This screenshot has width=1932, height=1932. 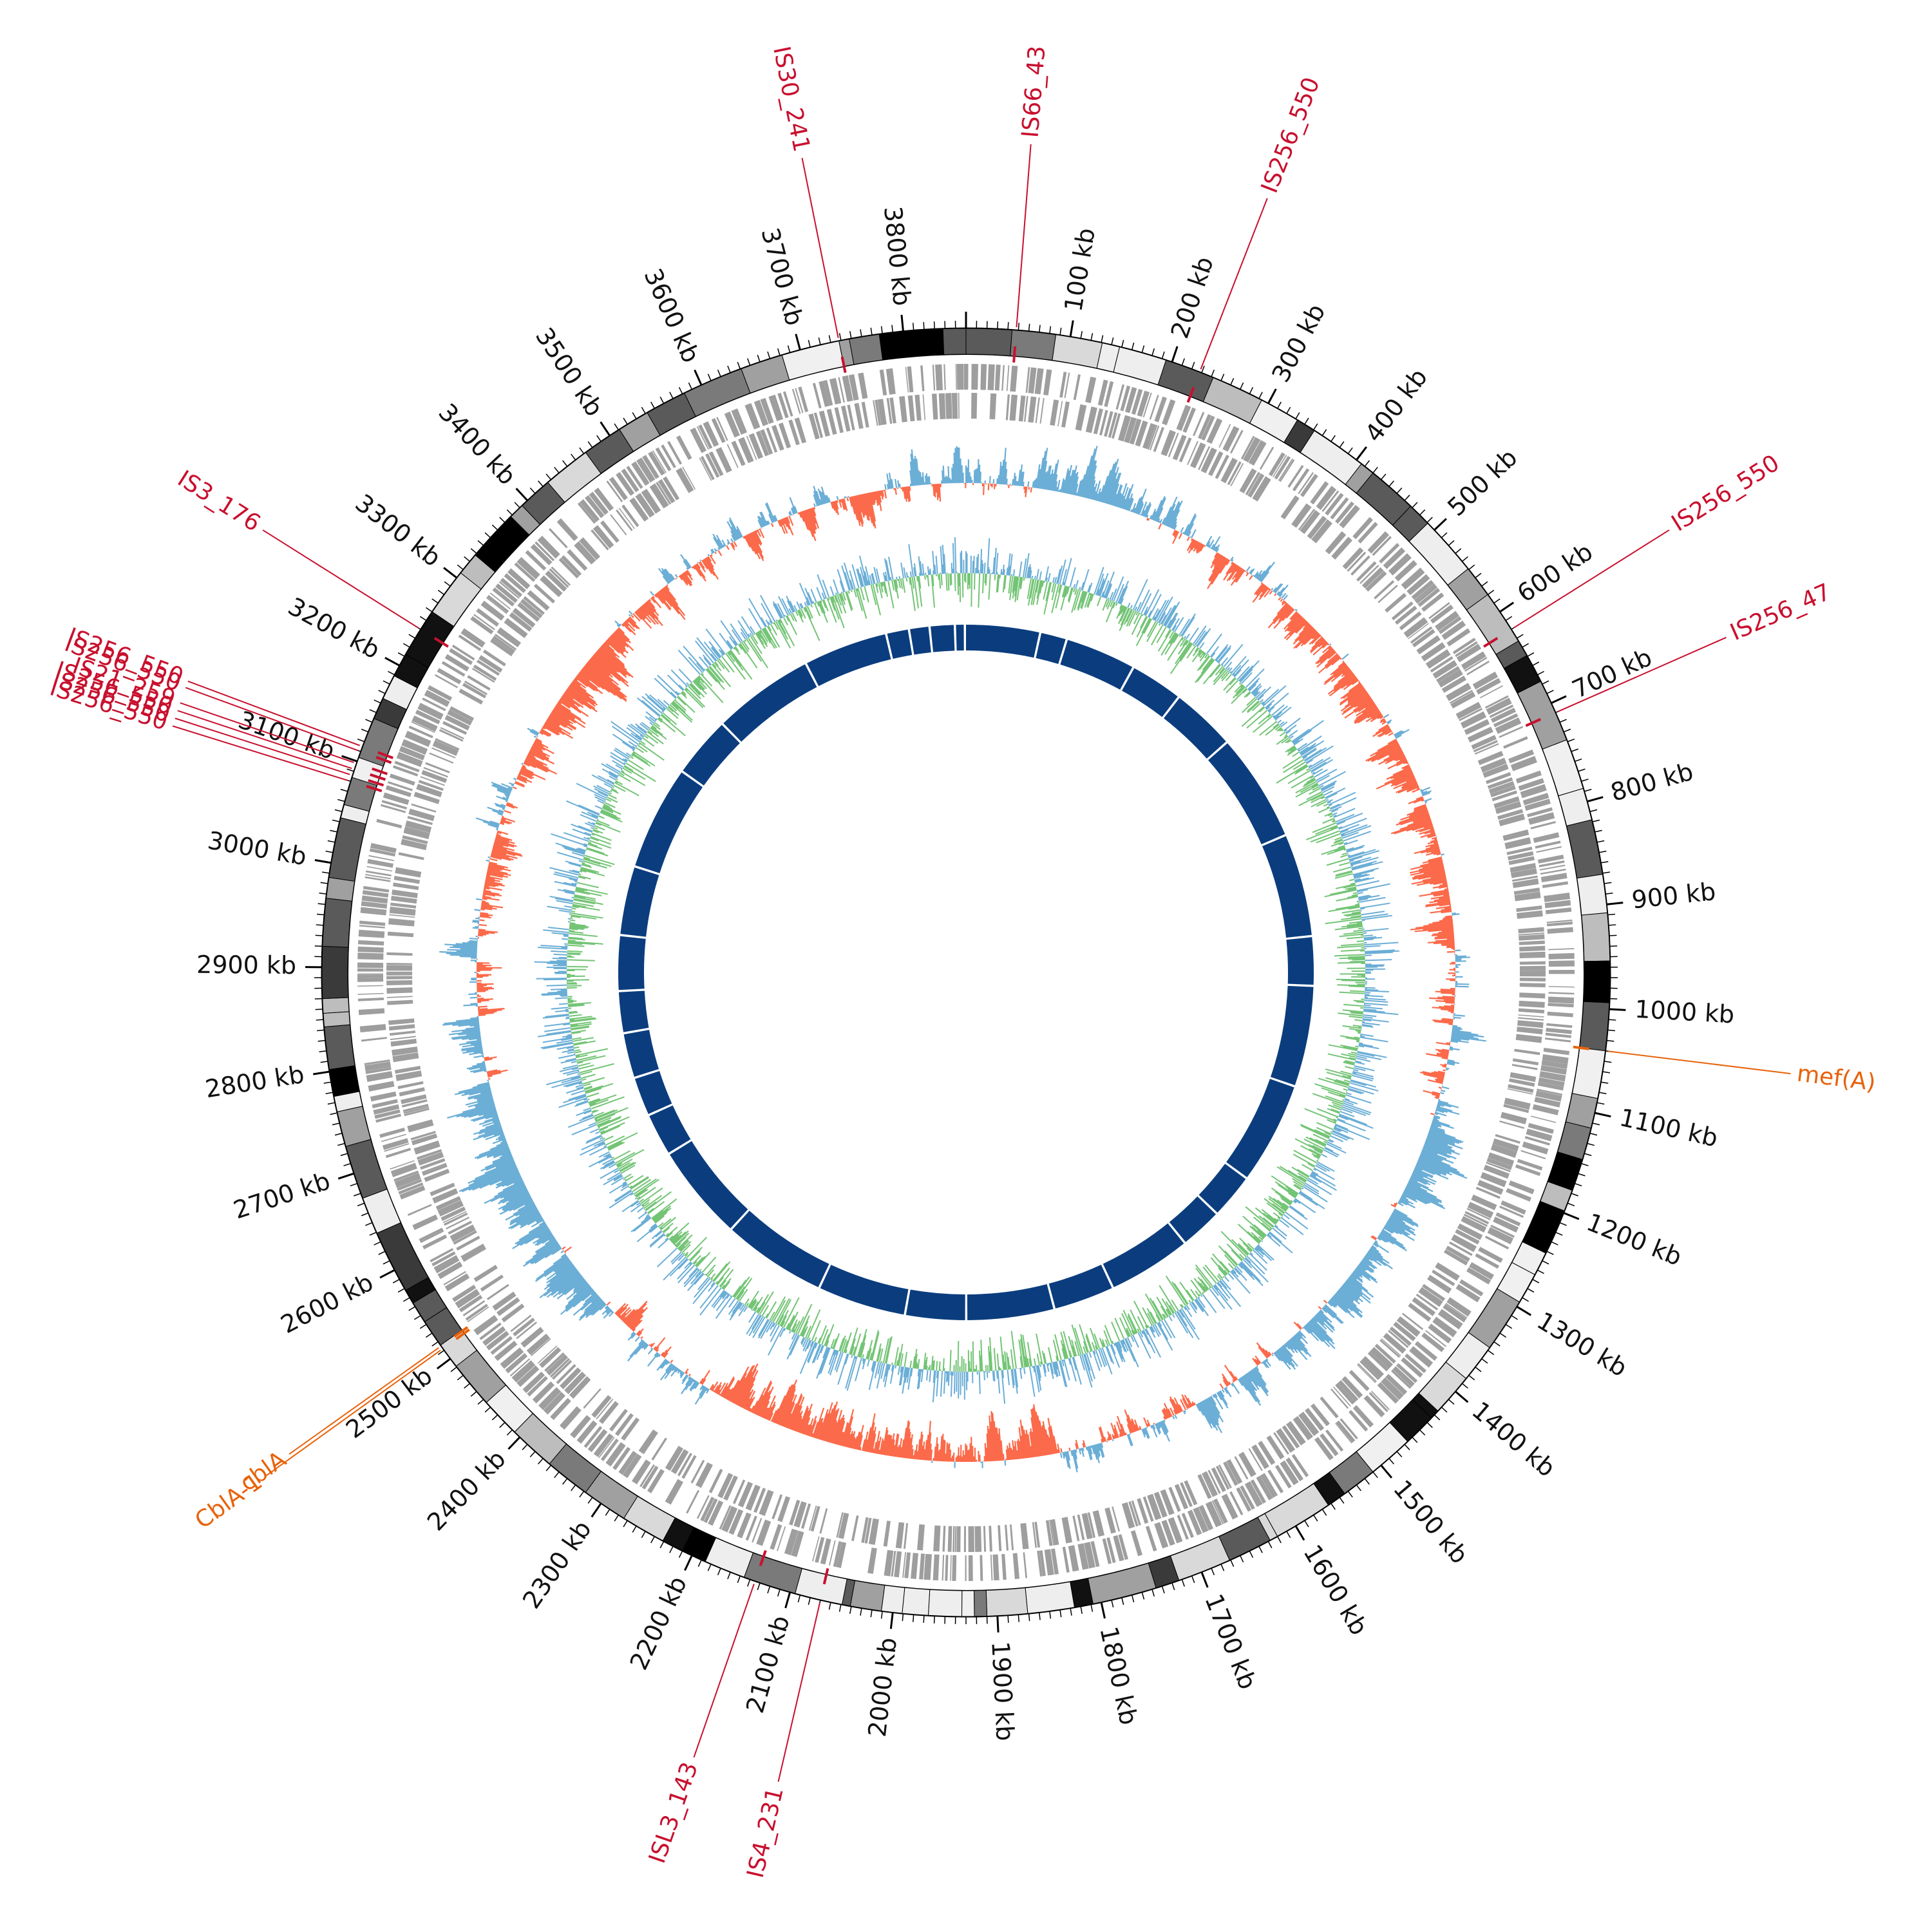 I want to click on major-tick, so click(x=798, y=342).